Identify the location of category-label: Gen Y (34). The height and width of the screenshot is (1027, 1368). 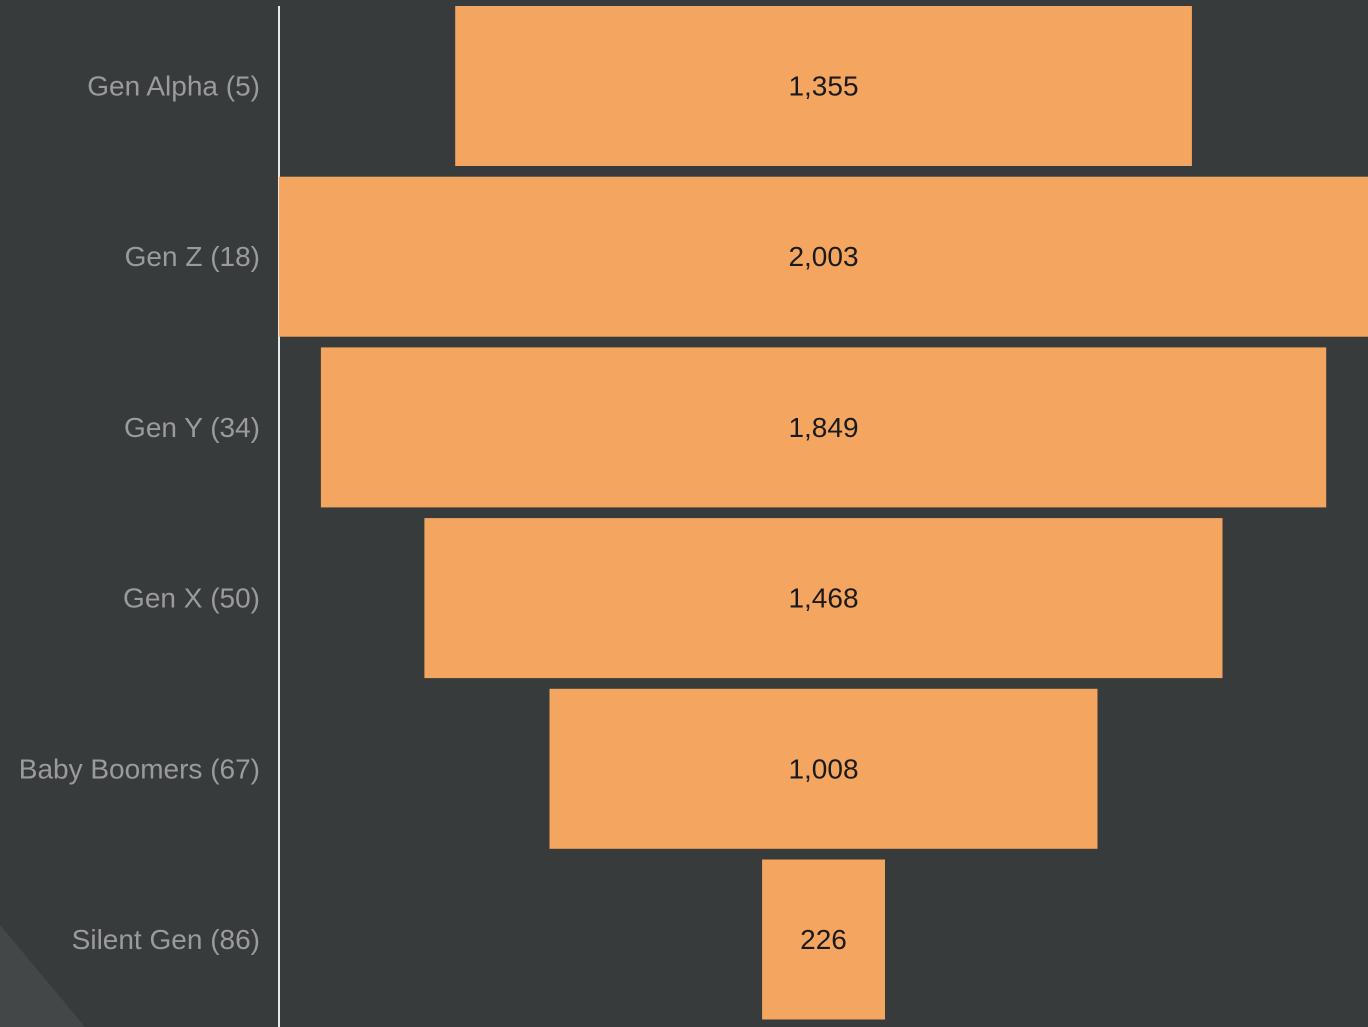
(192, 427).